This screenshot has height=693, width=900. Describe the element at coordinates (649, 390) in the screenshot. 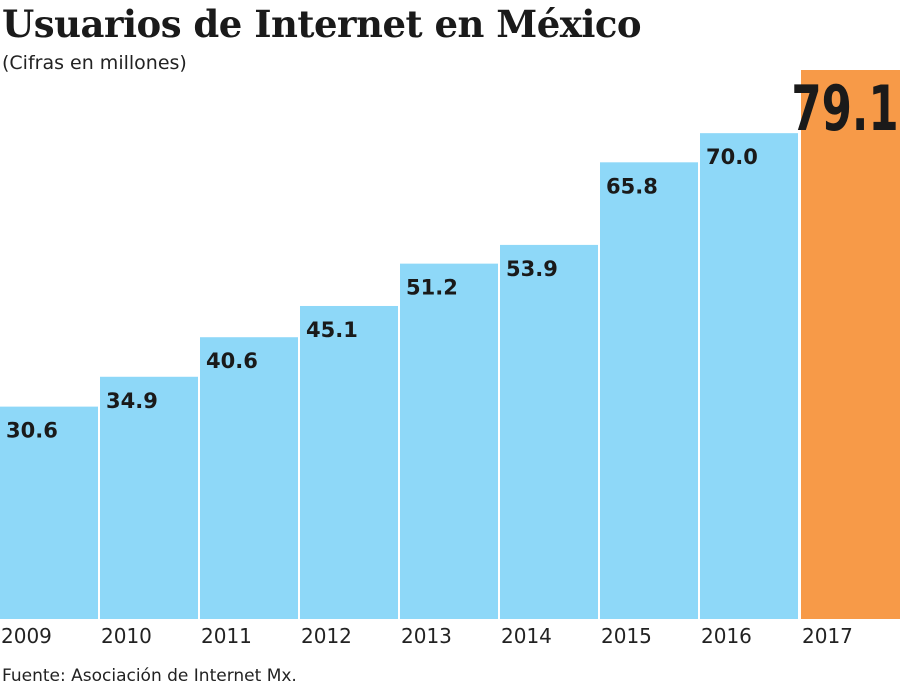

I see `bar-2015` at that location.